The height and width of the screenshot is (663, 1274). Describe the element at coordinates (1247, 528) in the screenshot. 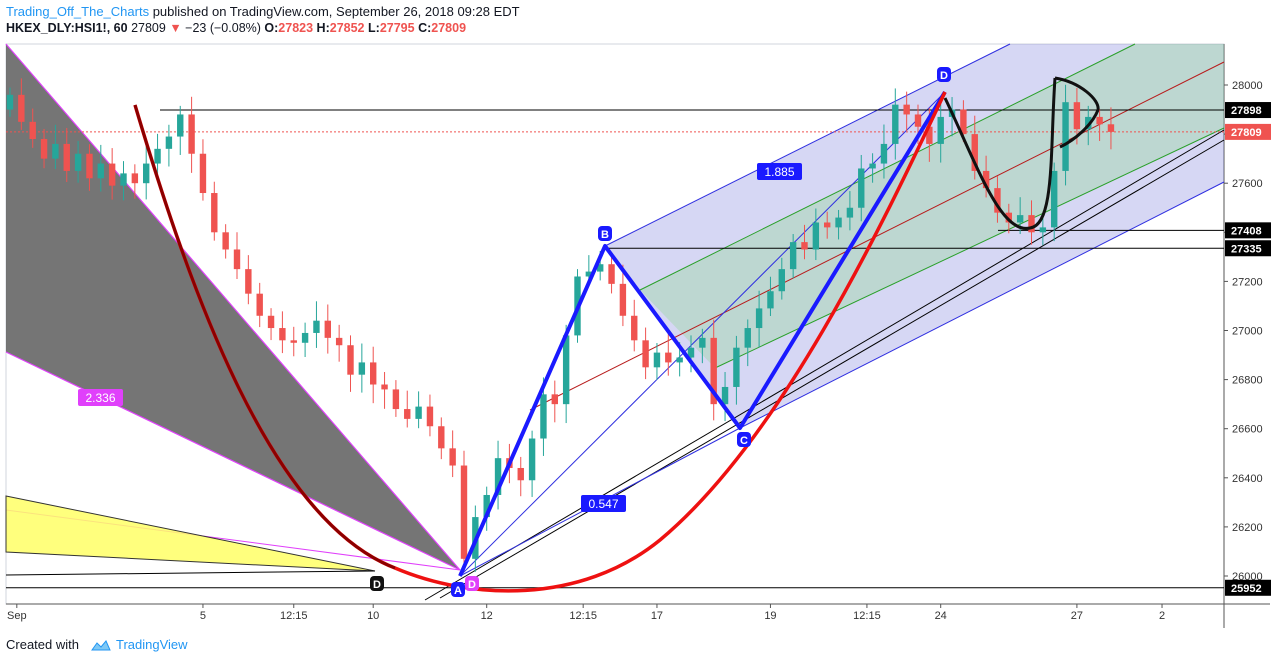

I see `y-tick-label: 26200` at that location.